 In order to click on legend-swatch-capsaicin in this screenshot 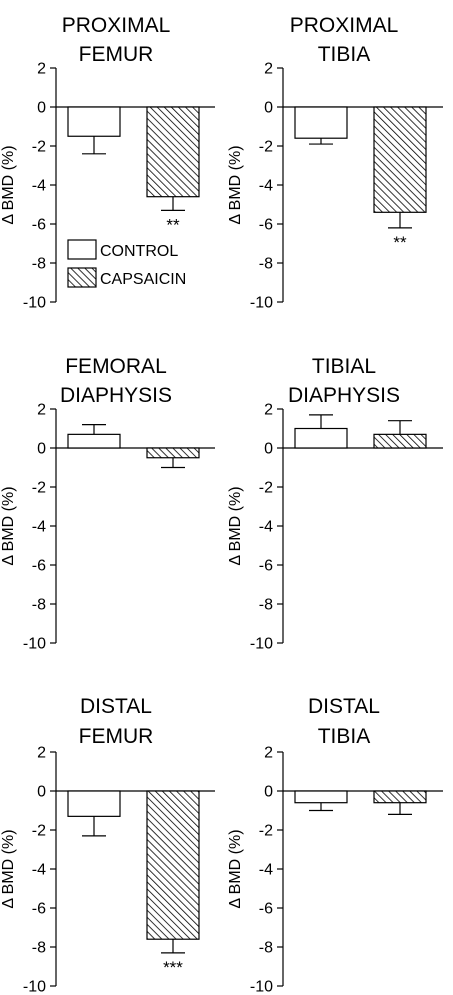, I will do `click(82, 277)`.